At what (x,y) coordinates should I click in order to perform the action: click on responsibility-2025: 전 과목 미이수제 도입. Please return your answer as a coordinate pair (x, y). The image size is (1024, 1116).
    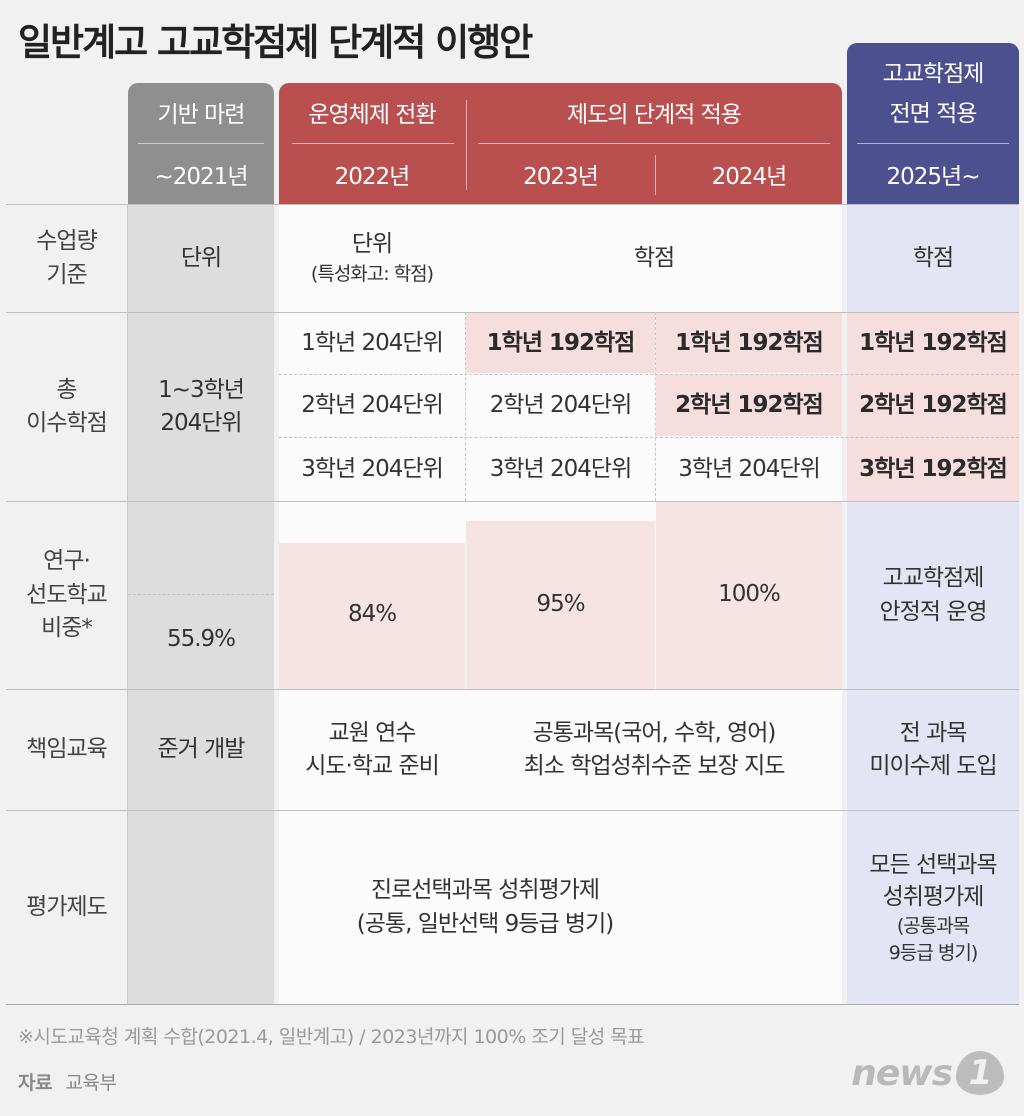
    Looking at the image, I should click on (933, 750).